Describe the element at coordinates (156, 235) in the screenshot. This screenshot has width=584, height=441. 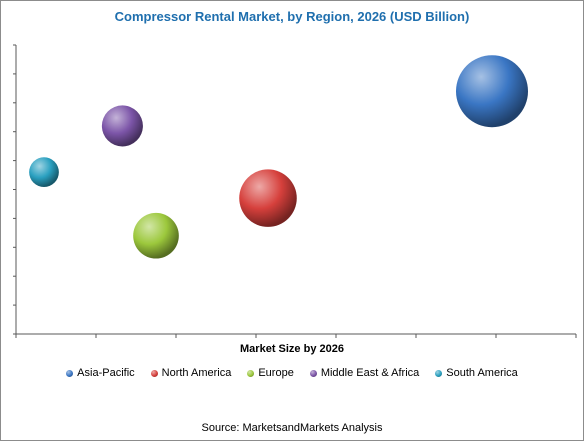
I see `bubble-europe` at that location.